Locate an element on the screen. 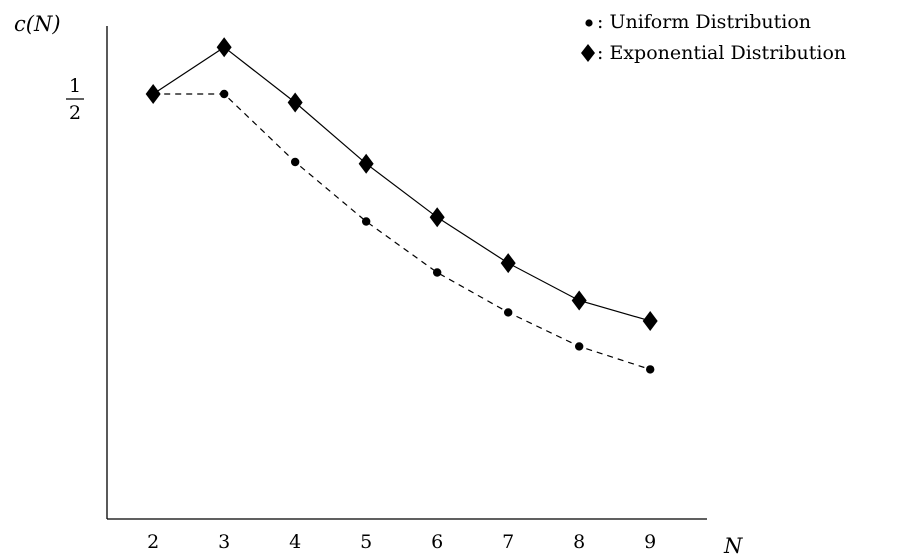 Image resolution: width=922 pixels, height=557 pixels. legend-item-exponential: : Exponential Distribution is located at coordinates (713, 53).